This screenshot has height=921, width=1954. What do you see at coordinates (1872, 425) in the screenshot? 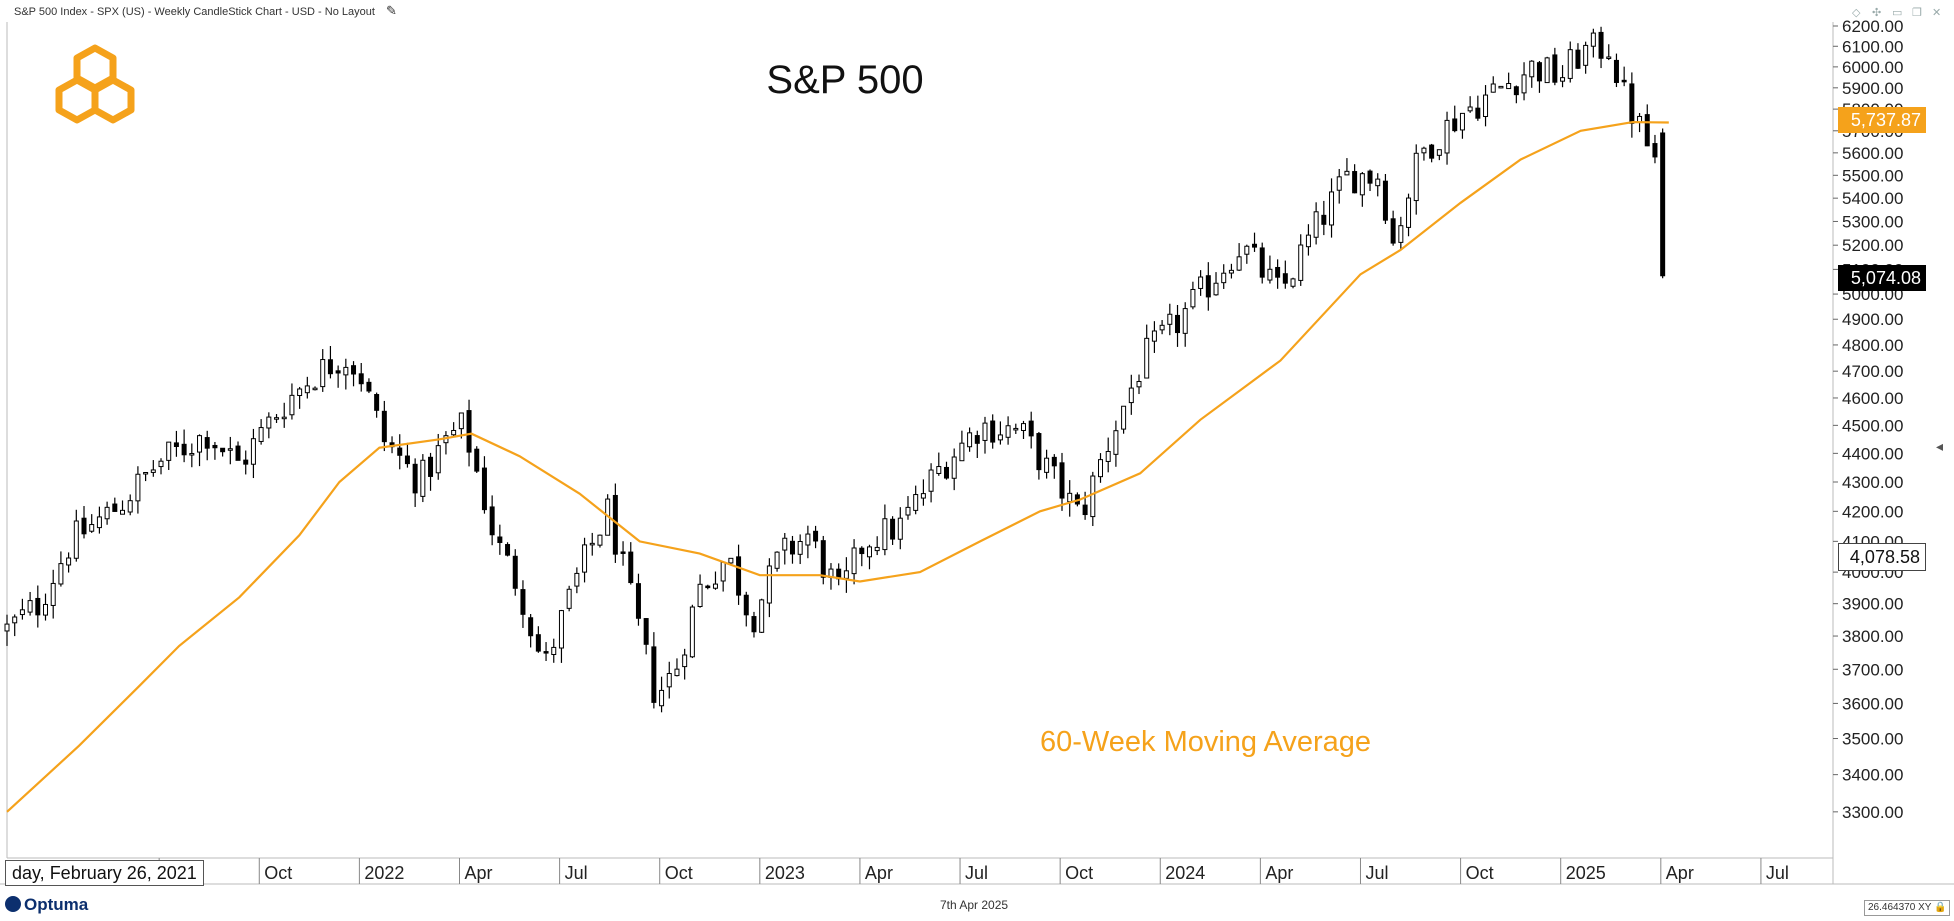
I see `y-tick-label: 4500.00` at bounding box center [1872, 425].